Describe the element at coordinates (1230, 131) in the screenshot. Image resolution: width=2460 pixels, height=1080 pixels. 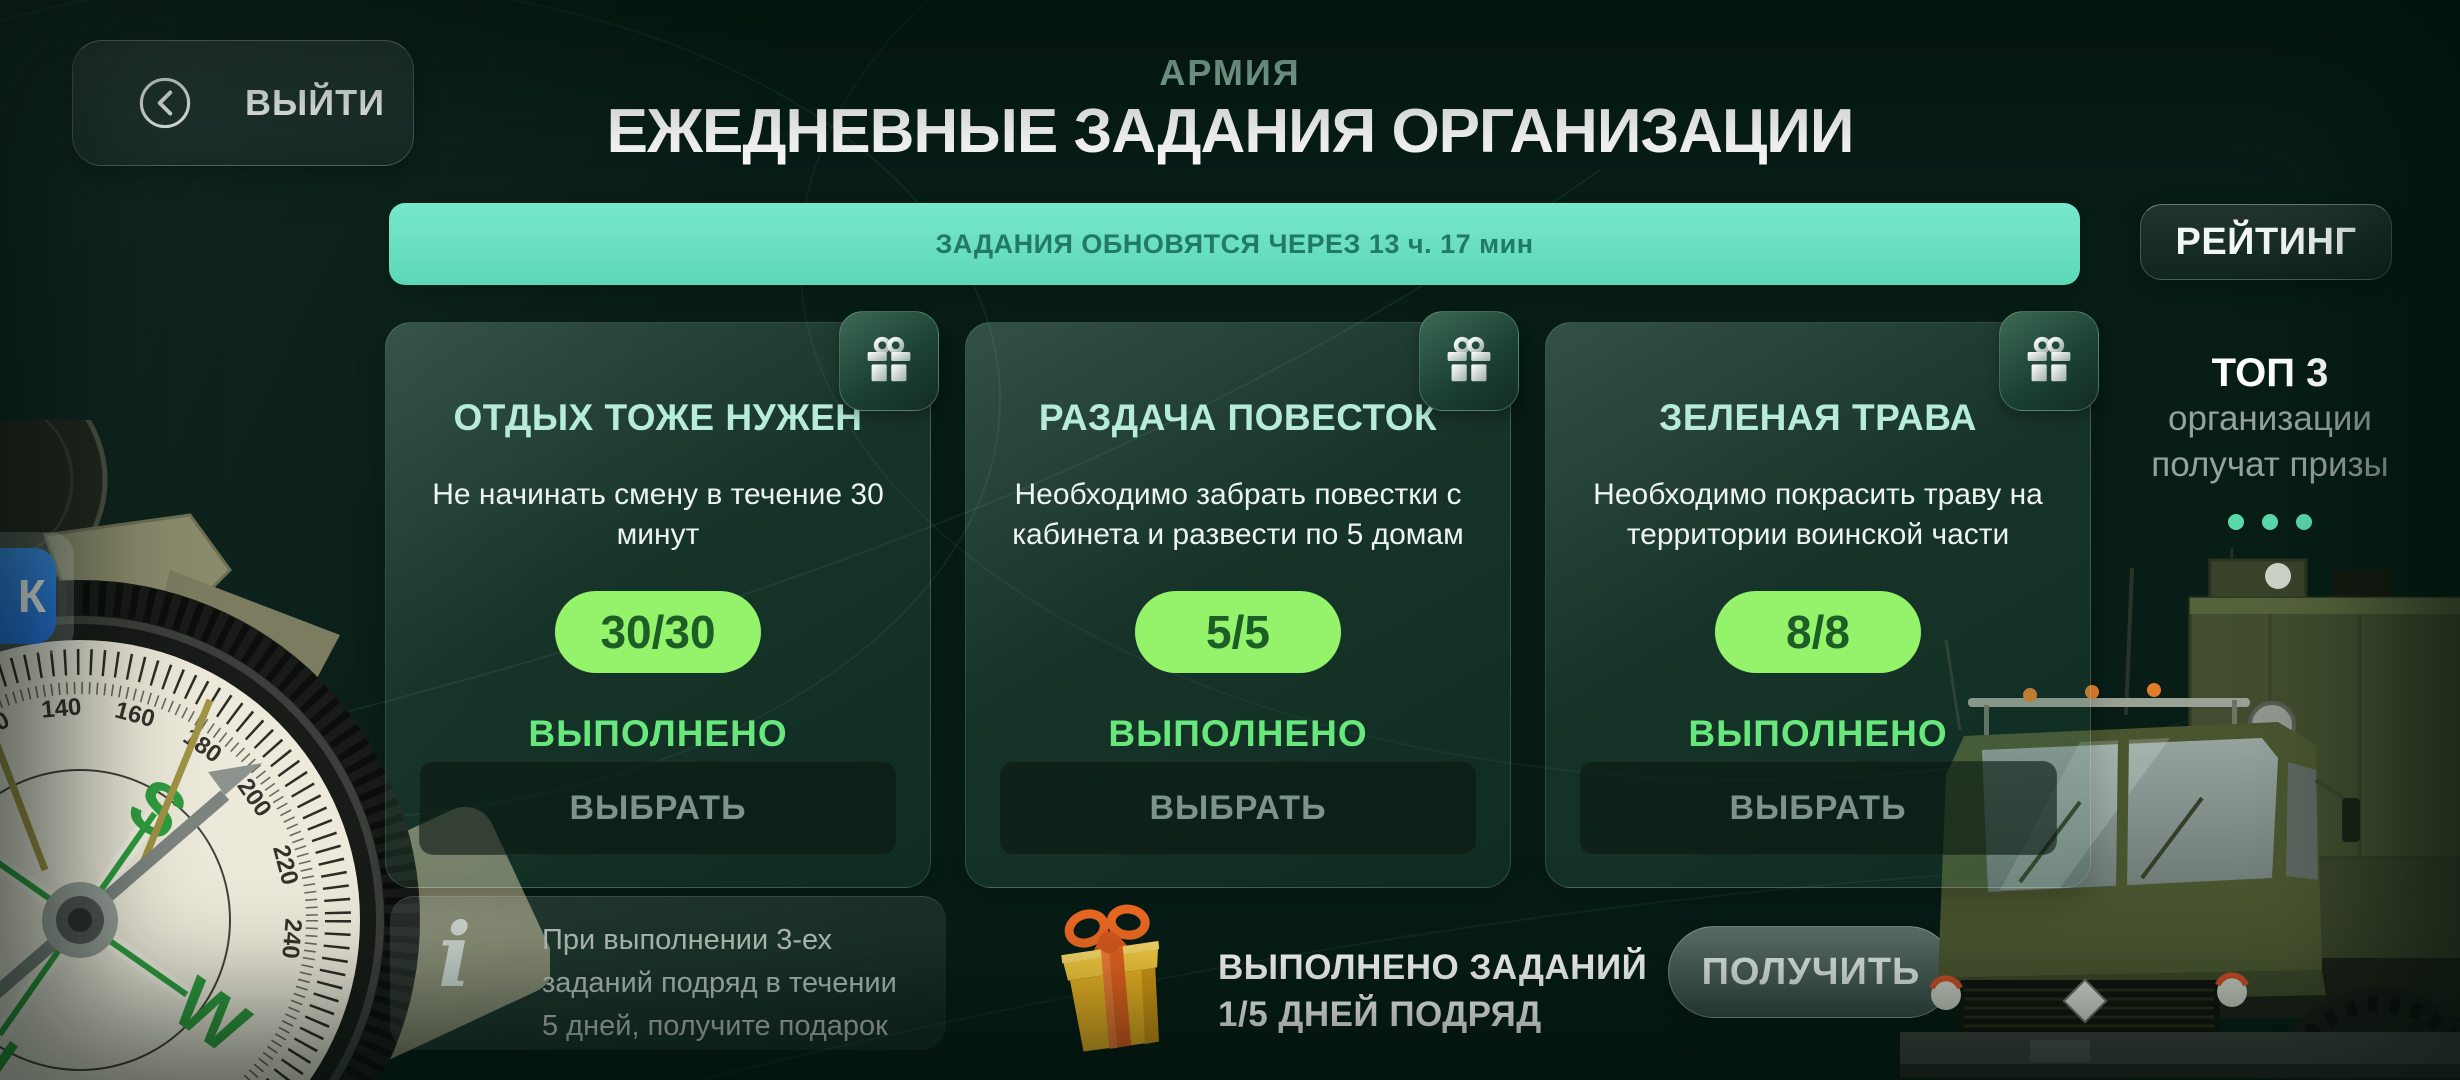
I see `page-title: ЕЖЕДНЕВНЫЕ ЗАДАНИЯ ОРГАНИЗАЦИИ` at that location.